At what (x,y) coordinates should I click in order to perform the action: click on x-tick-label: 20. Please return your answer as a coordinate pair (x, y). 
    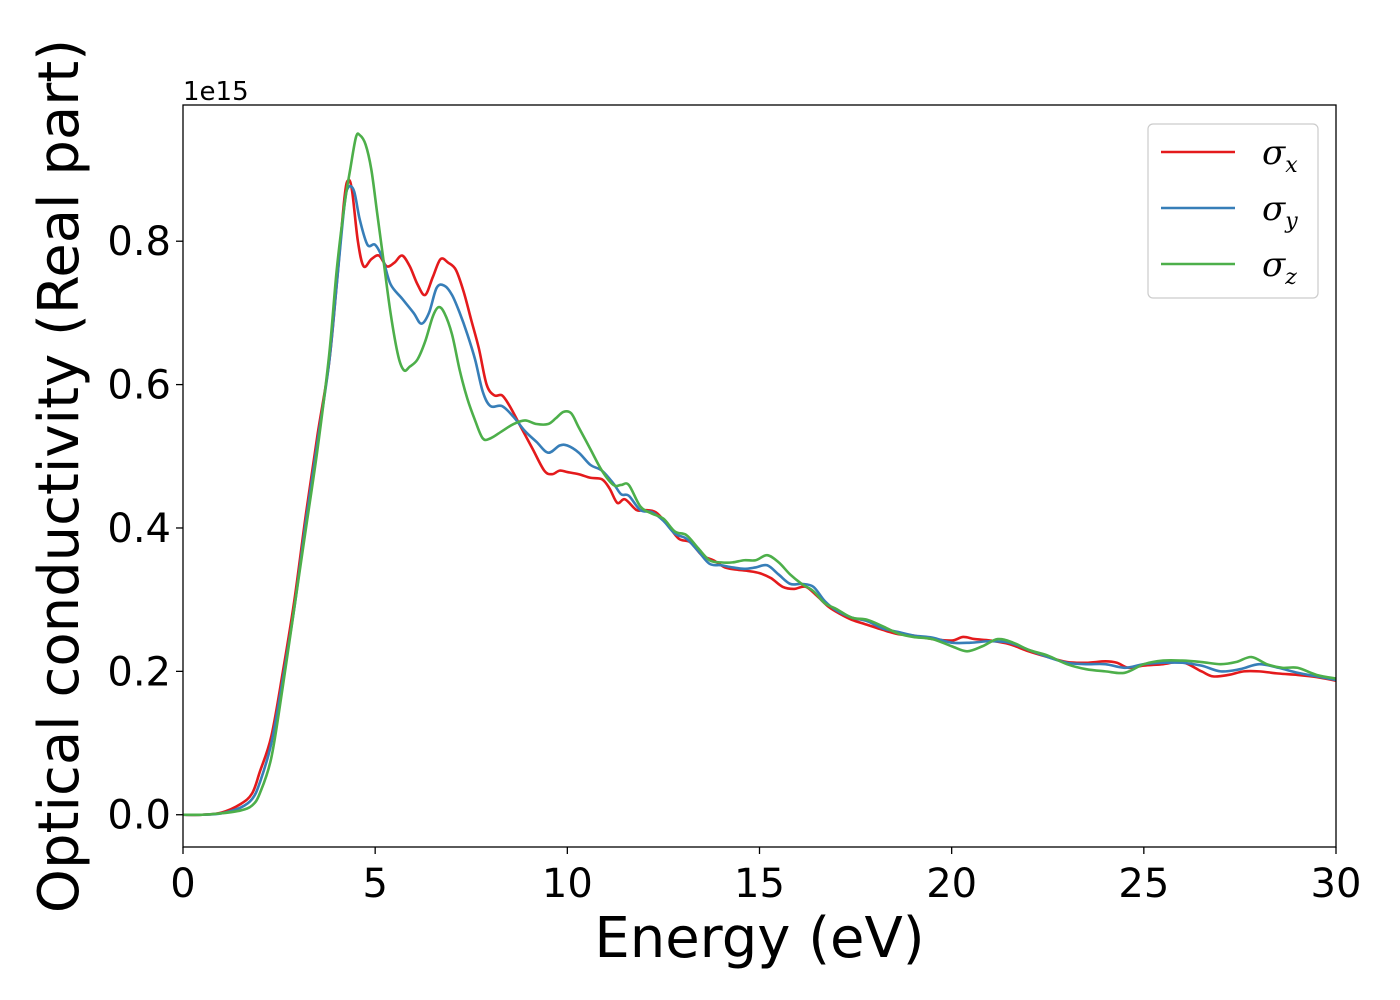
    Looking at the image, I should click on (951, 884).